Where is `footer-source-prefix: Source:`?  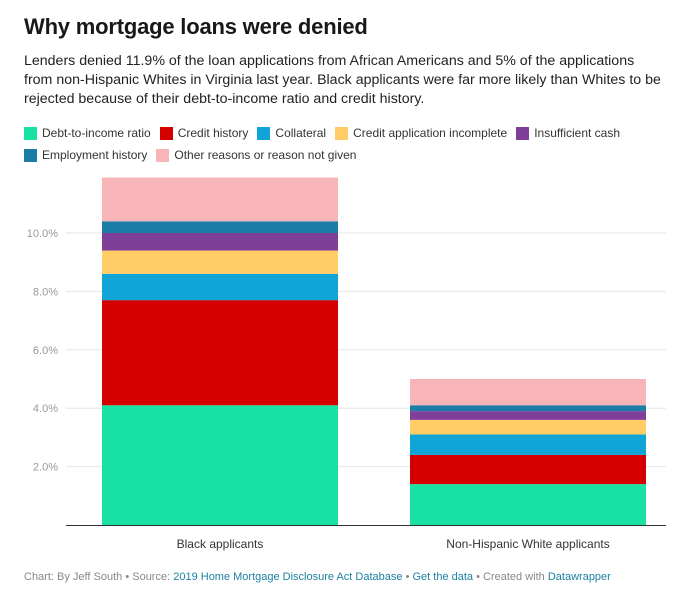 footer-source-prefix: Source: is located at coordinates (151, 577).